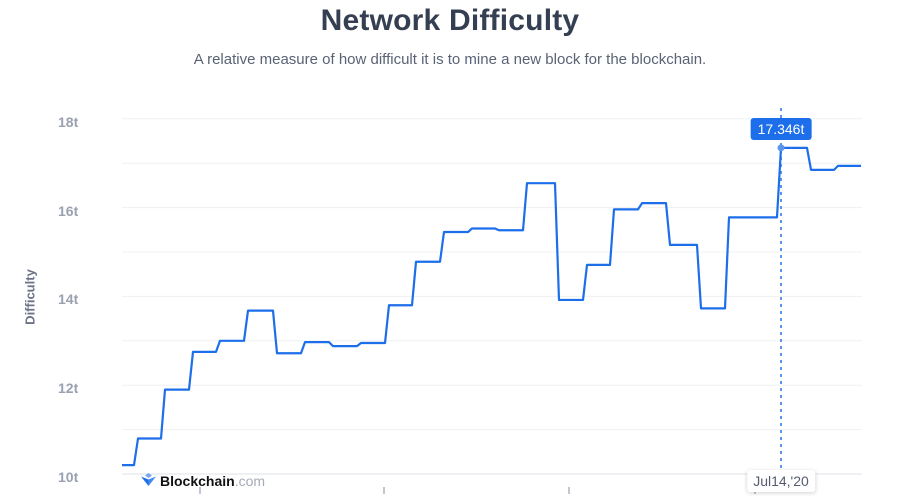 This screenshot has height=500, width=900. What do you see at coordinates (781, 481) in the screenshot?
I see `x-hover-date-label: Jul14,'20` at bounding box center [781, 481].